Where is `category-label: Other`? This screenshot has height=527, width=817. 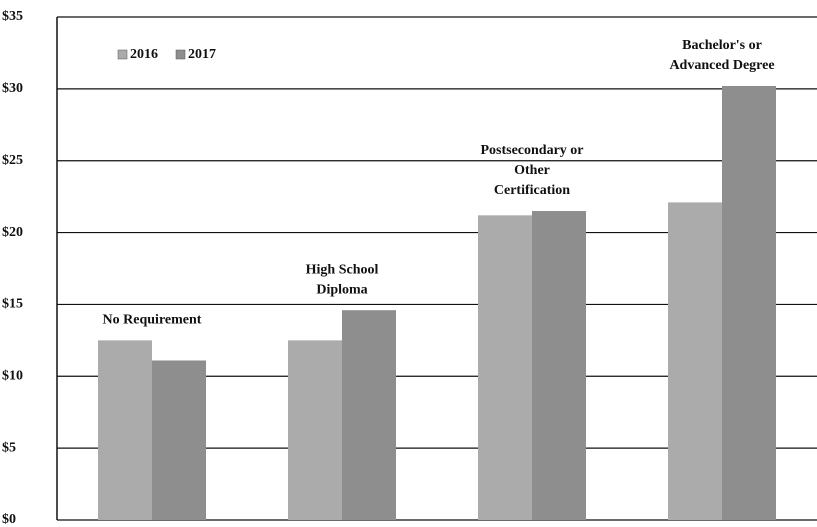
category-label: Other is located at coordinates (532, 170).